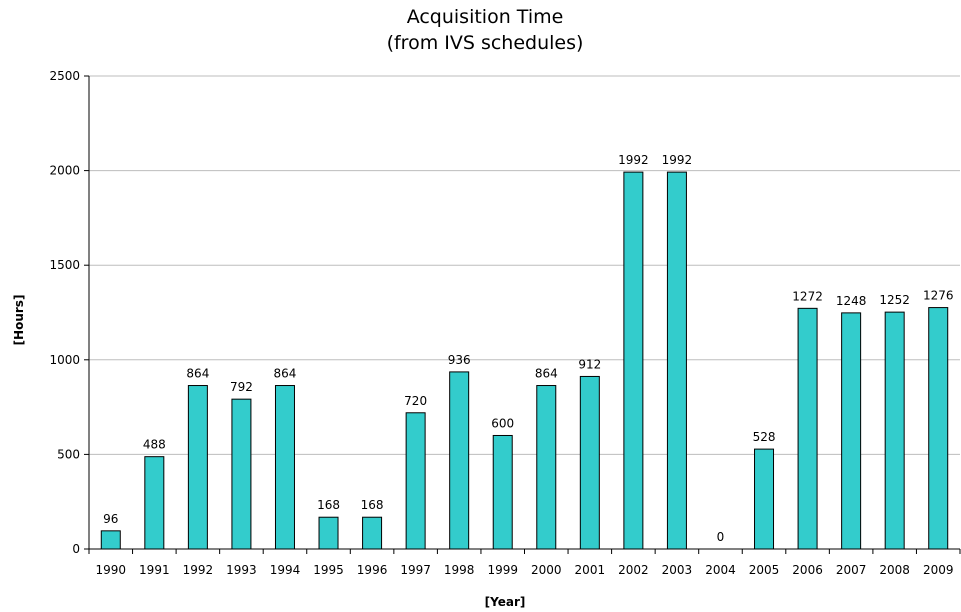 The image size is (961, 612). Describe the element at coordinates (154, 445) in the screenshot. I see `data-label-1991: 488` at that location.